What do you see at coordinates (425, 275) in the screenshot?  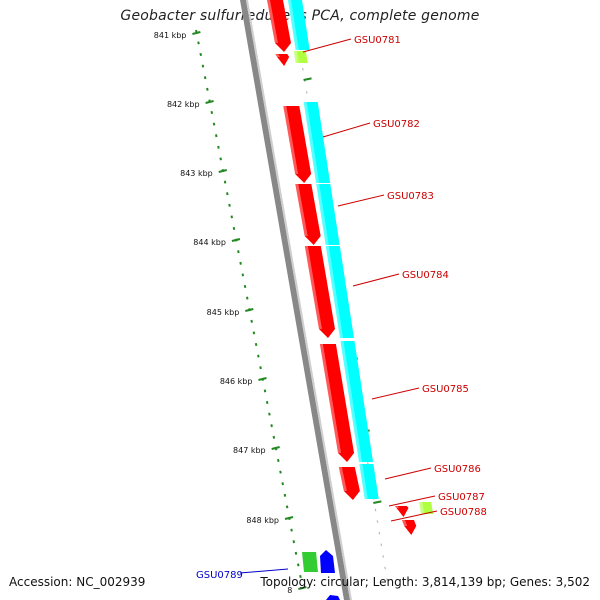 I see `gene-label: GSU0784` at bounding box center [425, 275].